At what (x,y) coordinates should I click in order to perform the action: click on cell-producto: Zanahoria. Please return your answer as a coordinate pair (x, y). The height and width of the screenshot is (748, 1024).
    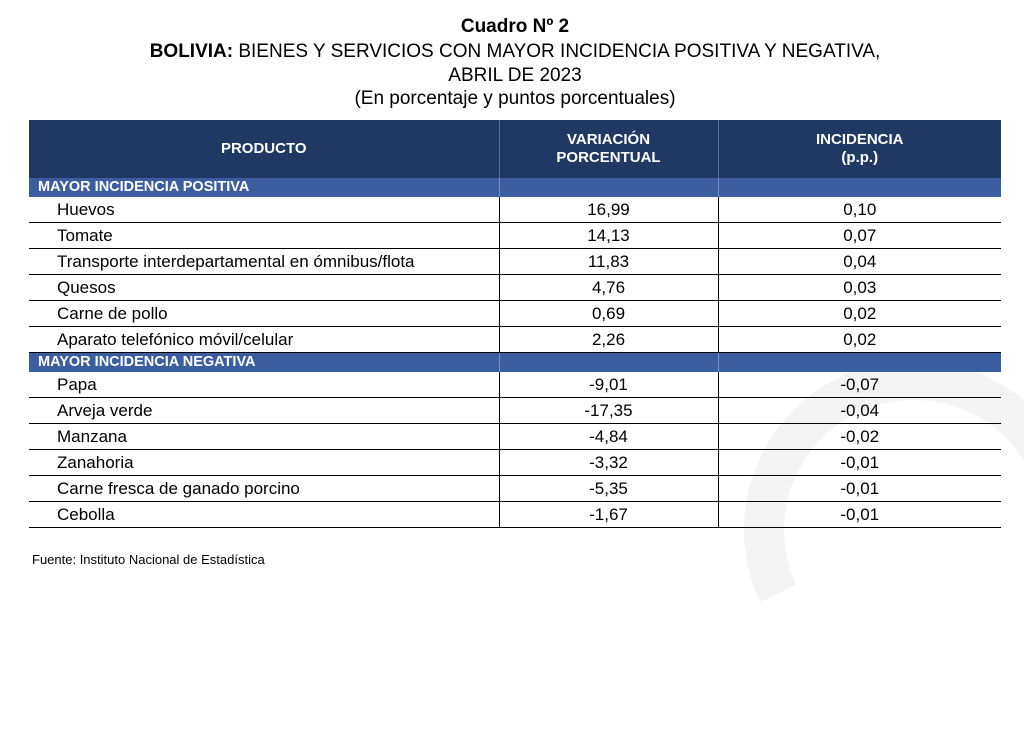
    Looking at the image, I should click on (264, 462).